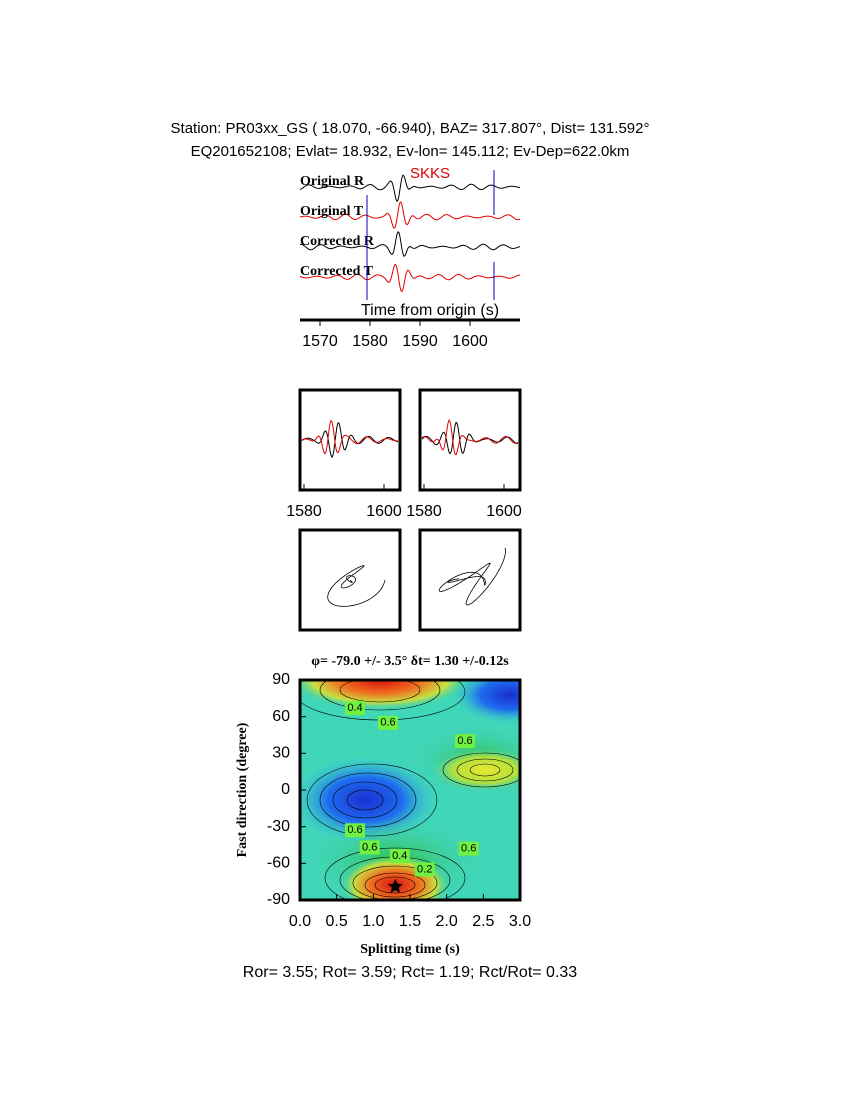 Image resolution: width=850 pixels, height=1105 pixels. What do you see at coordinates (281, 716) in the screenshot?
I see `y-tick-label: 60` at bounding box center [281, 716].